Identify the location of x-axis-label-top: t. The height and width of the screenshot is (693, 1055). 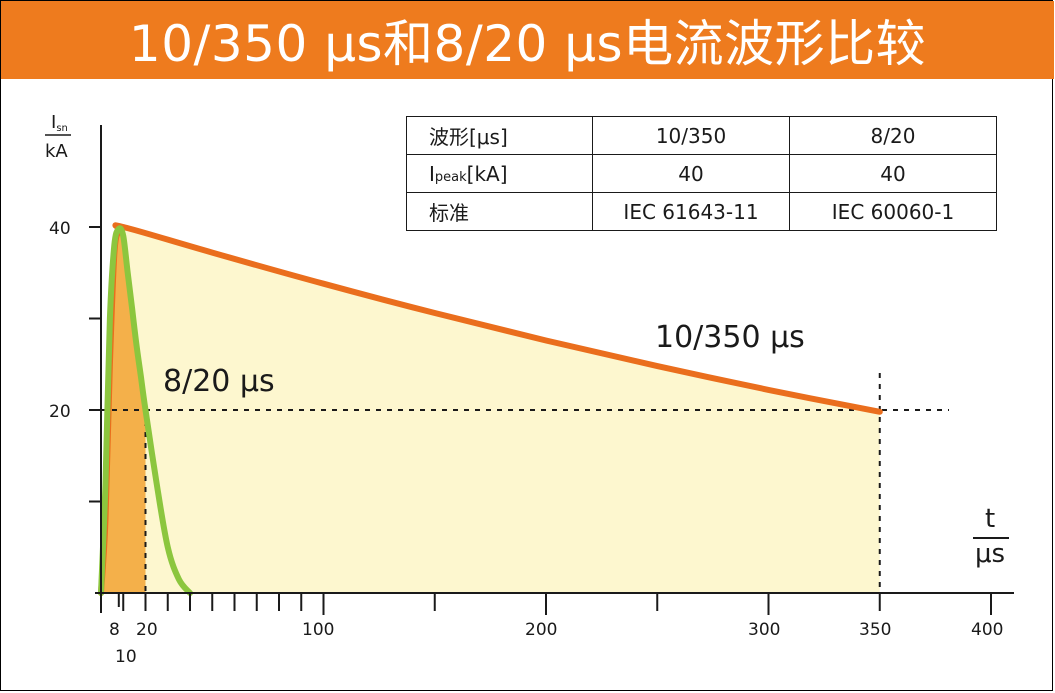
(990, 519).